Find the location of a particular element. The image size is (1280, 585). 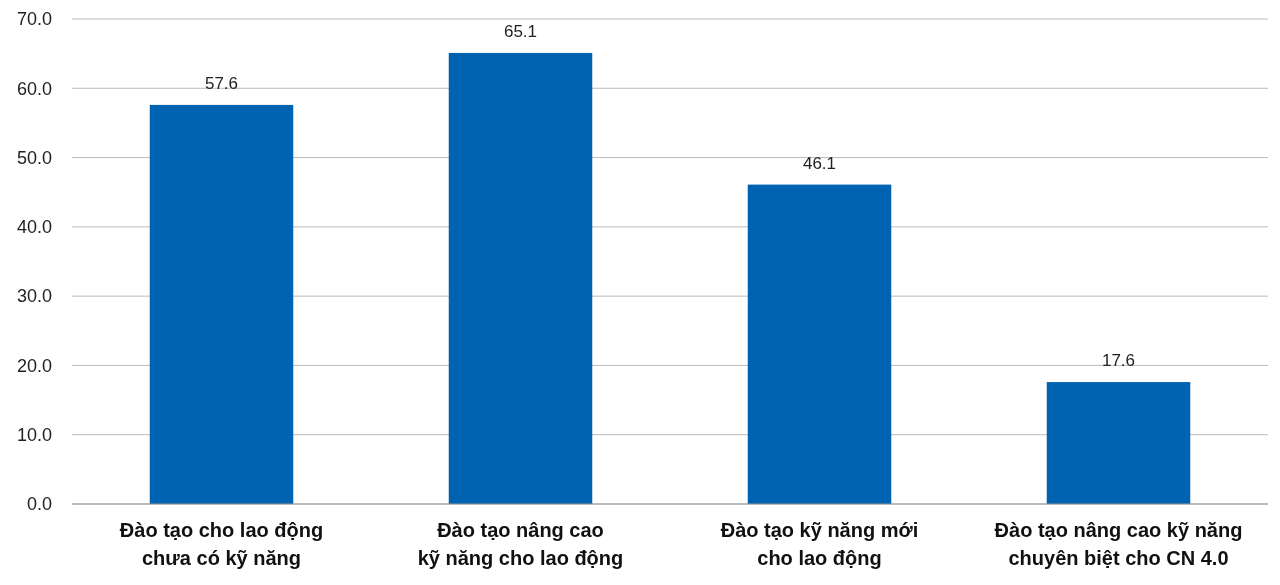

x-tick-label: Đào tạo nâng cao kỹ năng cho lao động is located at coordinates (520, 544).